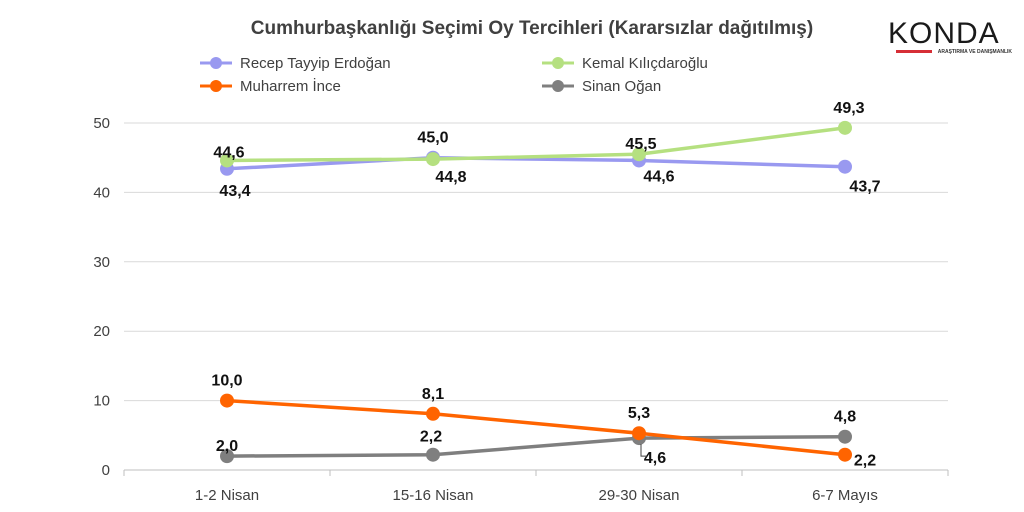 The height and width of the screenshot is (512, 1024). Describe the element at coordinates (975, 52) in the screenshot. I see `logo-subtitle: ARAŞTIRMA VE DANIŞMANLIK` at that location.